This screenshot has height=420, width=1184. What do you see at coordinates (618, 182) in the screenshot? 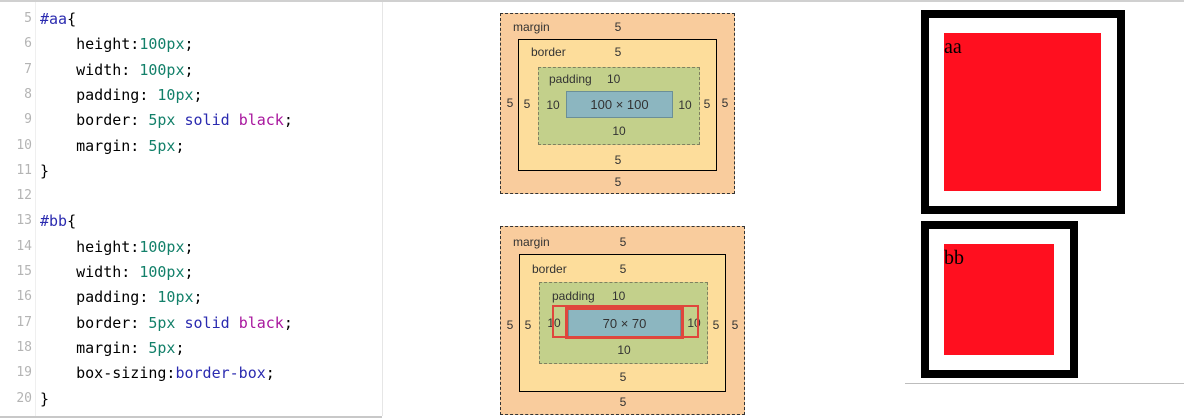
I see `margin-bottom-value: 5` at bounding box center [618, 182].